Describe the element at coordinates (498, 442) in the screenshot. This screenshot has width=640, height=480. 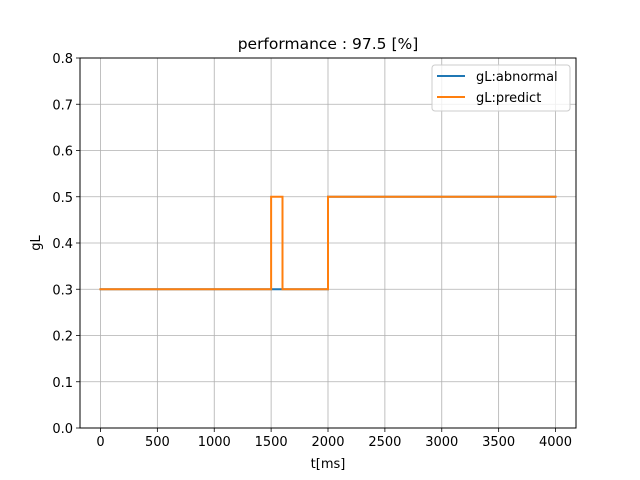
I see `x-tick-label: 3500` at that location.